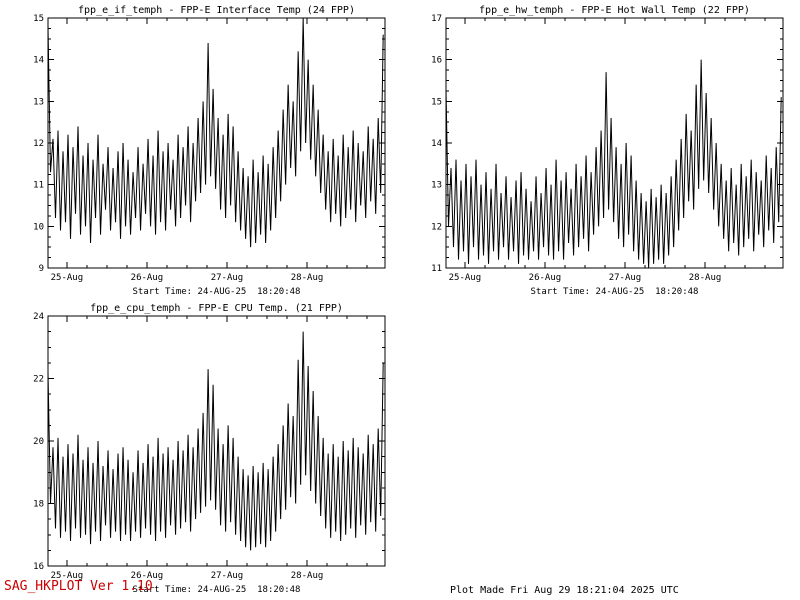 This screenshot has height=600, width=800. What do you see at coordinates (38, 505) in the screenshot?
I see `y-tick-label: 18` at bounding box center [38, 505].